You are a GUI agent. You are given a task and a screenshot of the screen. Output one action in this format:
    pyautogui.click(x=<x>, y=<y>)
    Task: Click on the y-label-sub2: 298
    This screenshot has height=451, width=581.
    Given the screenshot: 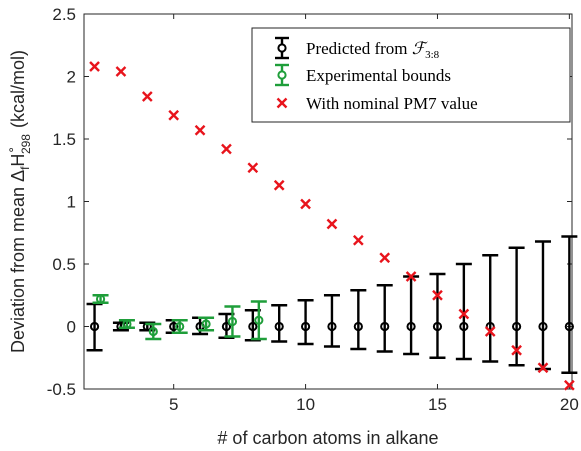 What is the action you would take?
    pyautogui.click(x=26, y=144)
    